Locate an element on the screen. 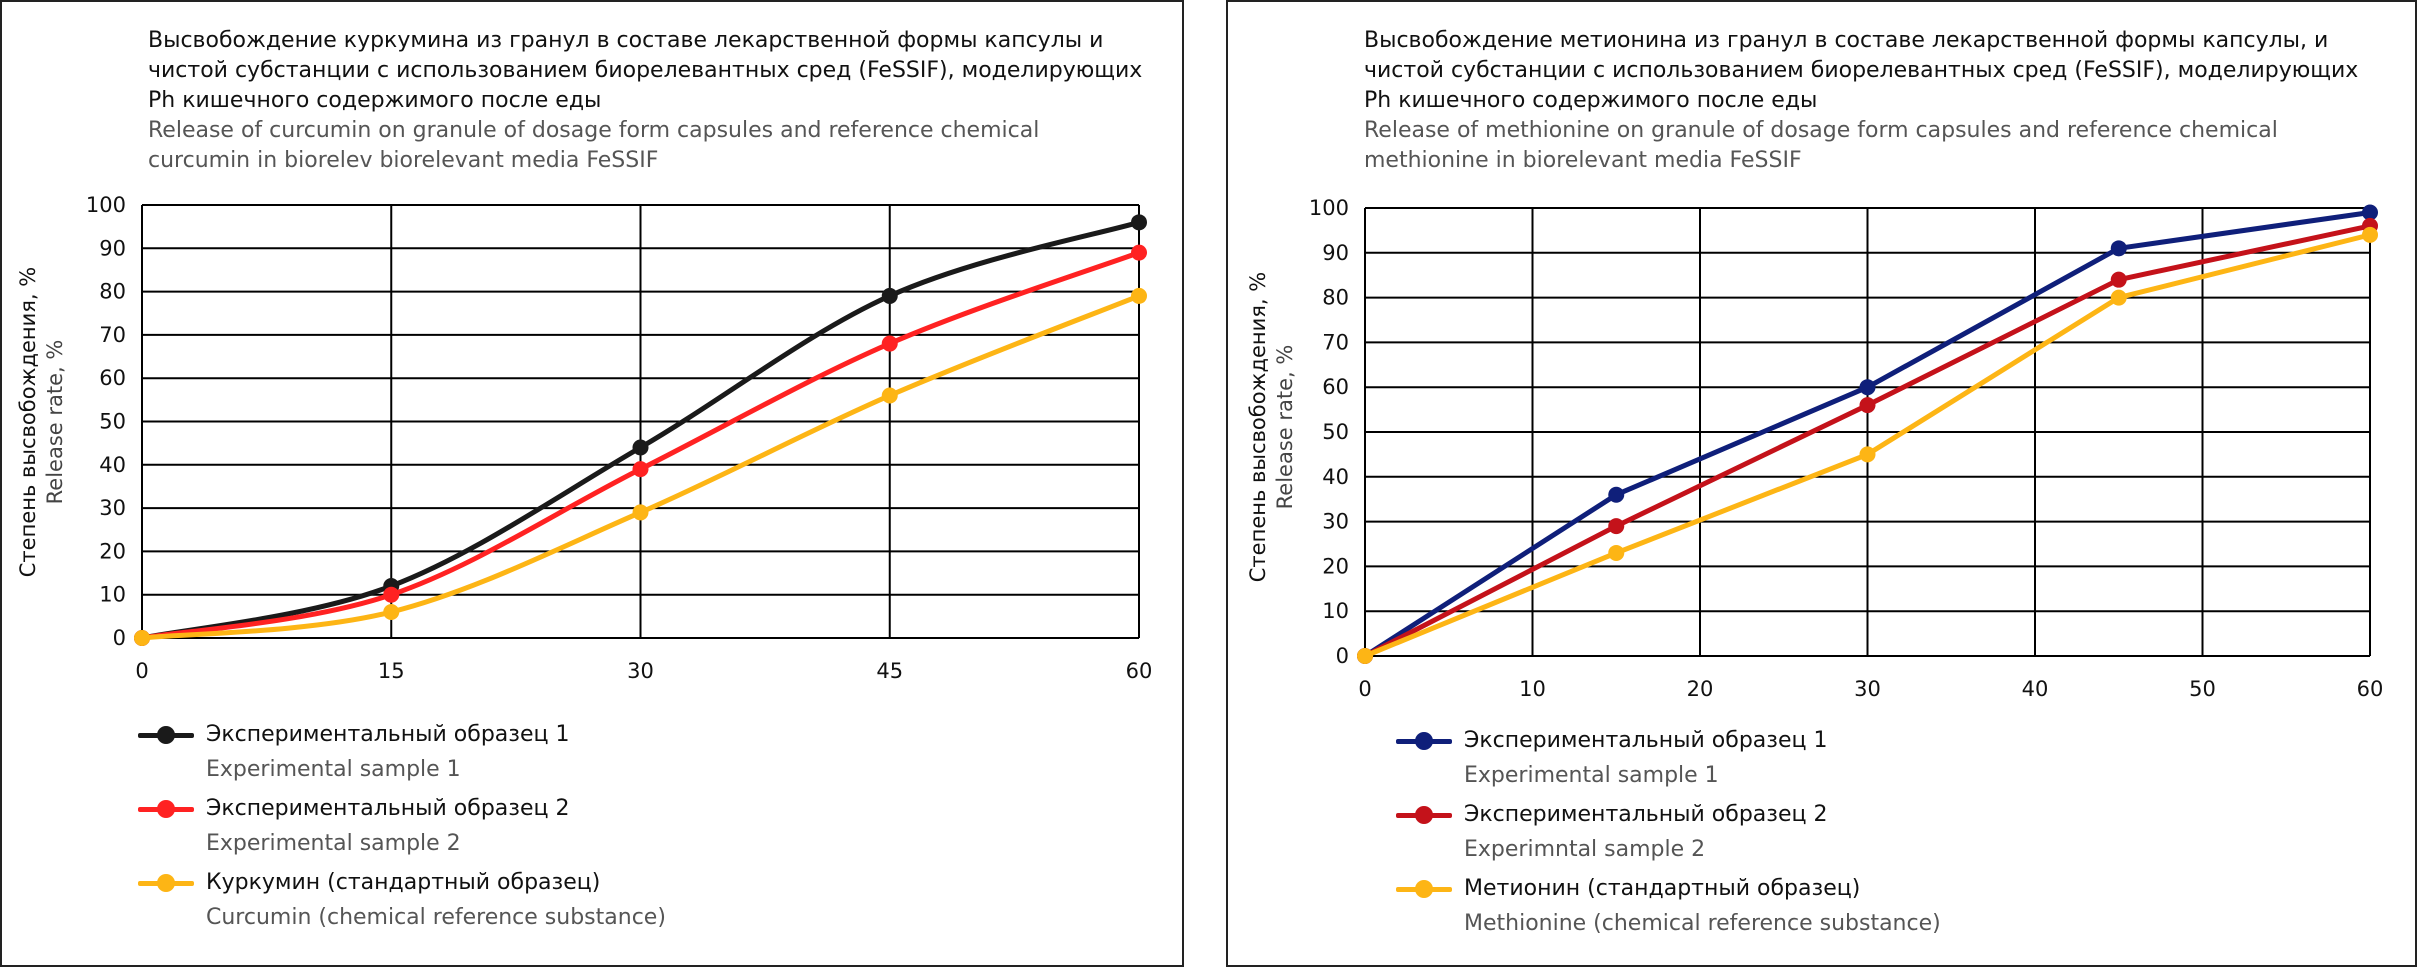  x-tick-label: 20 is located at coordinates (1700, 689).